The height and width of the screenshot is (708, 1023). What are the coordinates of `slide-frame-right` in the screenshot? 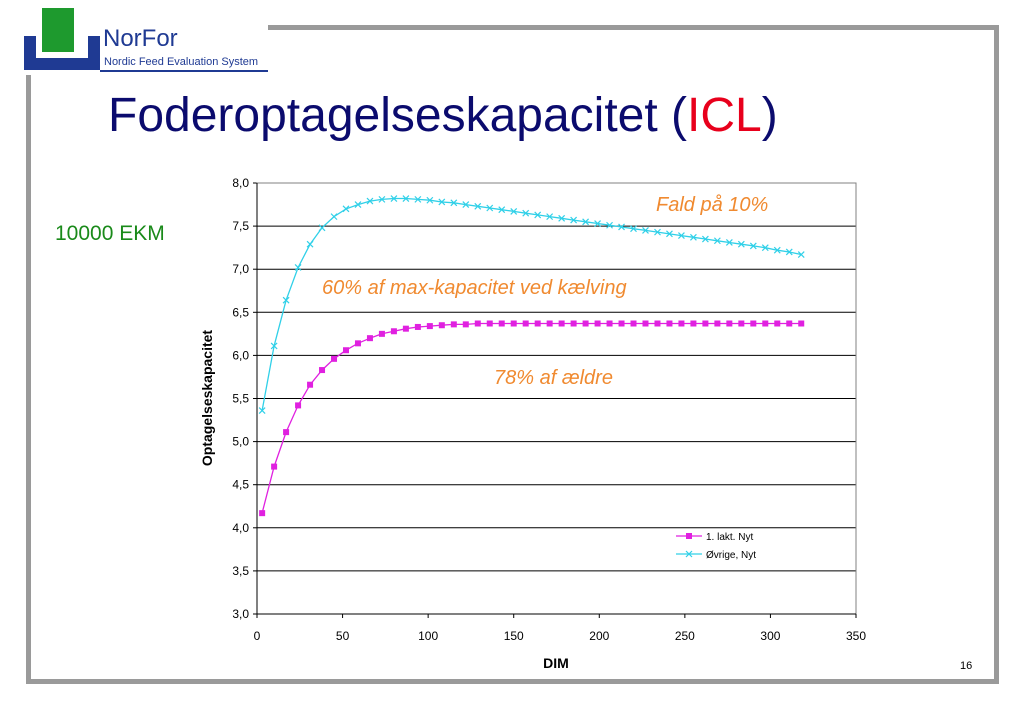 It's located at (996, 354).